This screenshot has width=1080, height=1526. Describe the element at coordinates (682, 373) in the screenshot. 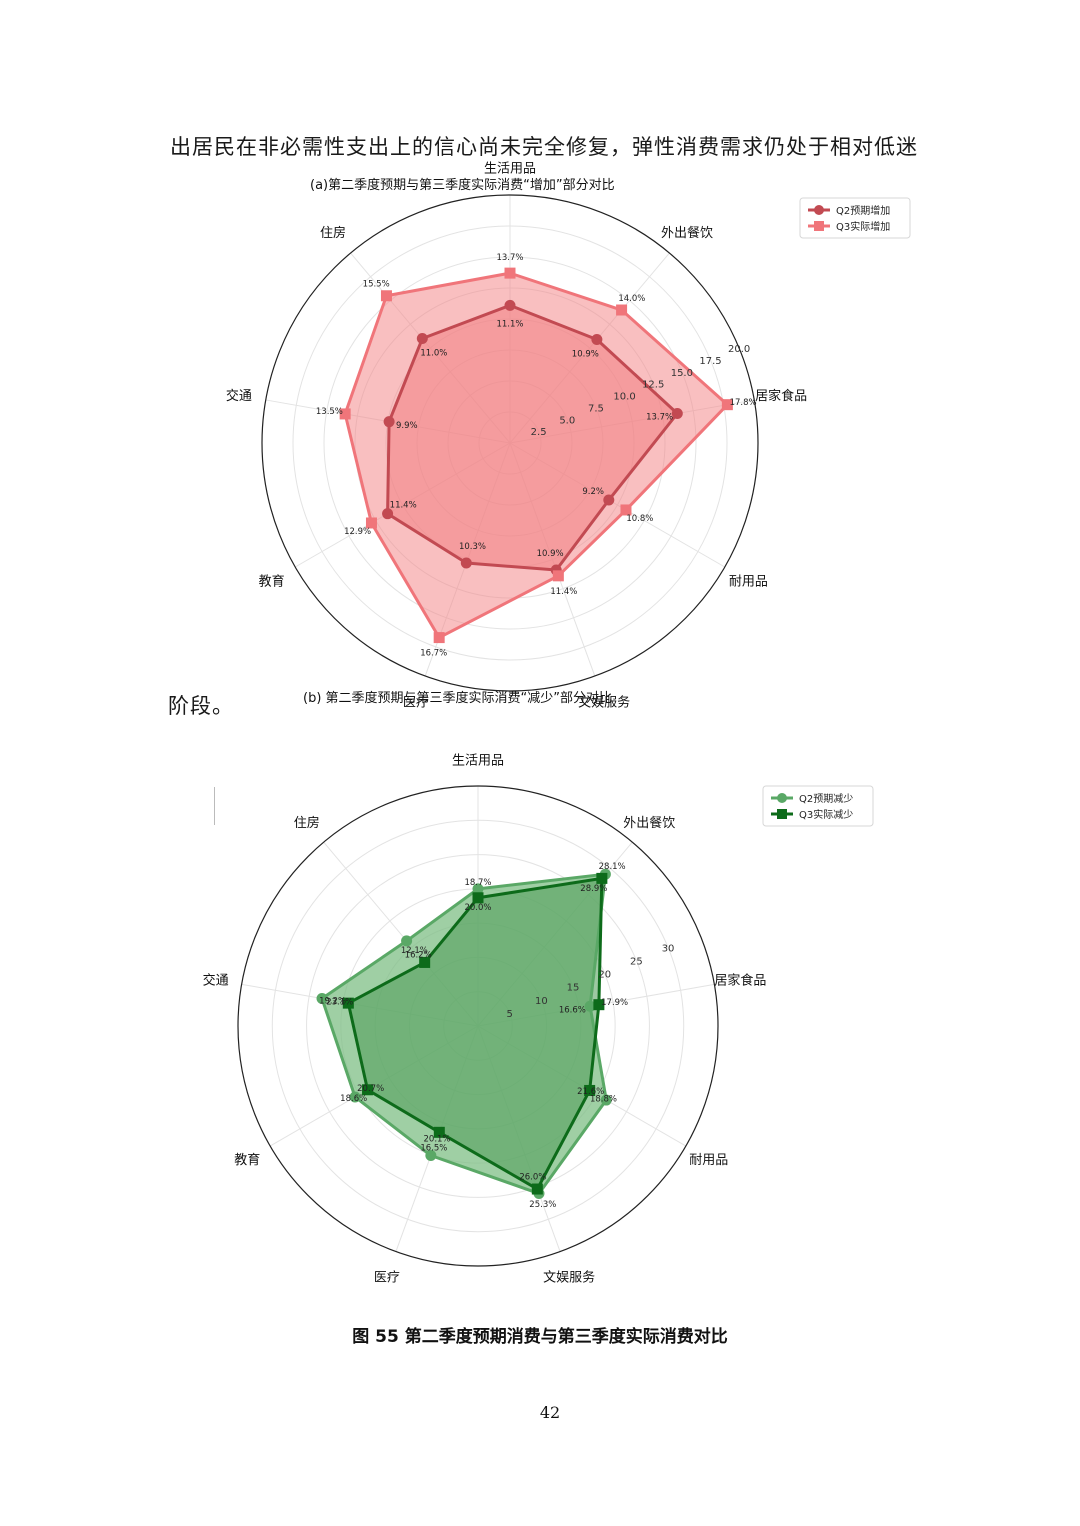

I see `radial-tick-label: 15.0` at that location.